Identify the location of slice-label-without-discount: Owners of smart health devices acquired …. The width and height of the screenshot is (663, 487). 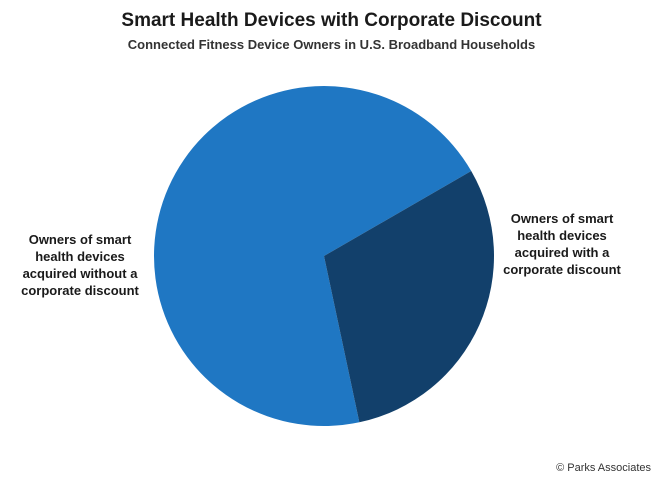
(80, 265).